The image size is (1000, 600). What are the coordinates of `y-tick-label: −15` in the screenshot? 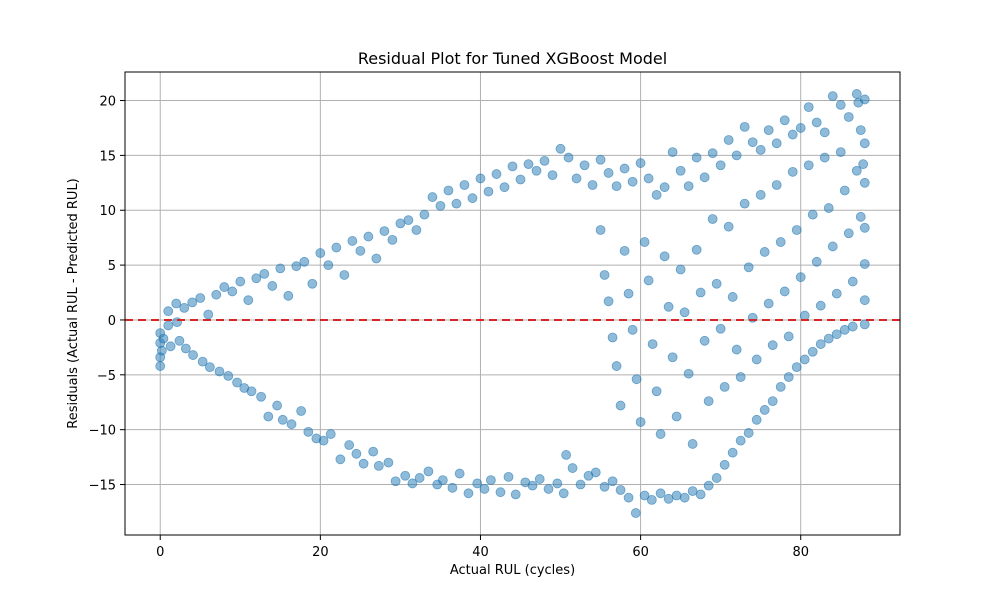 It's located at (102, 486).